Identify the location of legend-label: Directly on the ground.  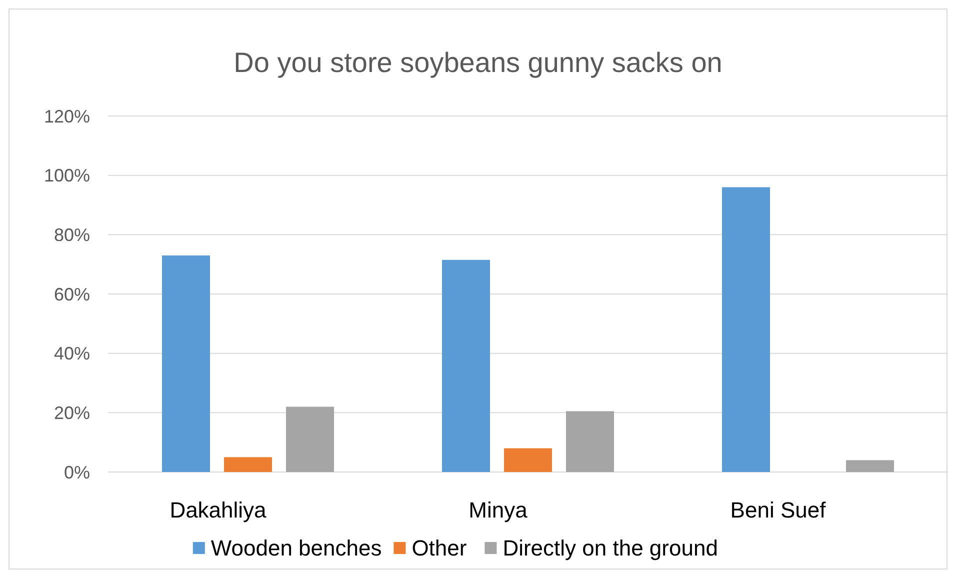
(610, 548).